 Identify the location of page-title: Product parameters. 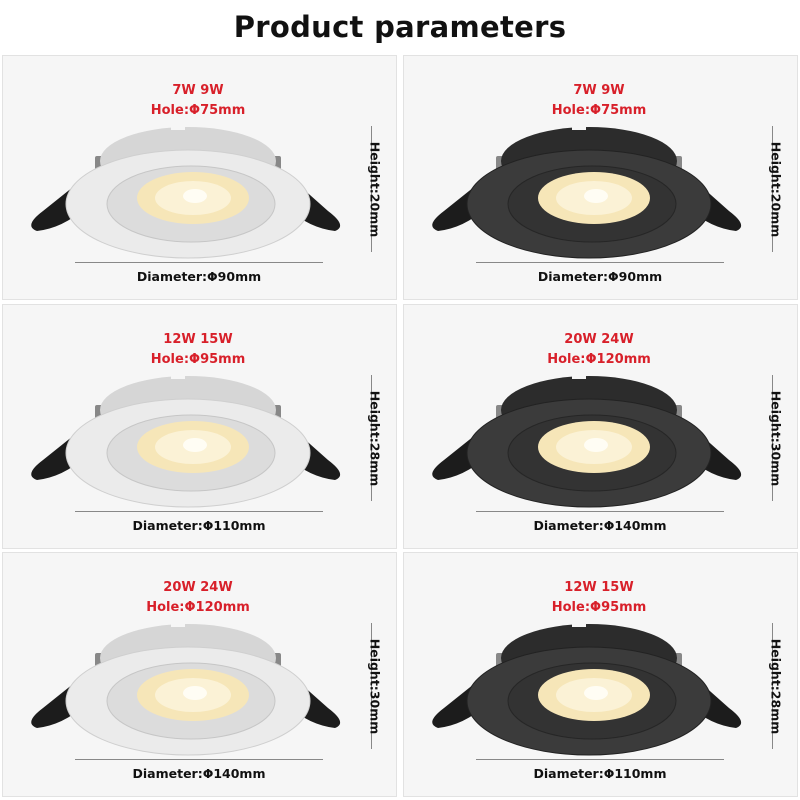
(400, 27).